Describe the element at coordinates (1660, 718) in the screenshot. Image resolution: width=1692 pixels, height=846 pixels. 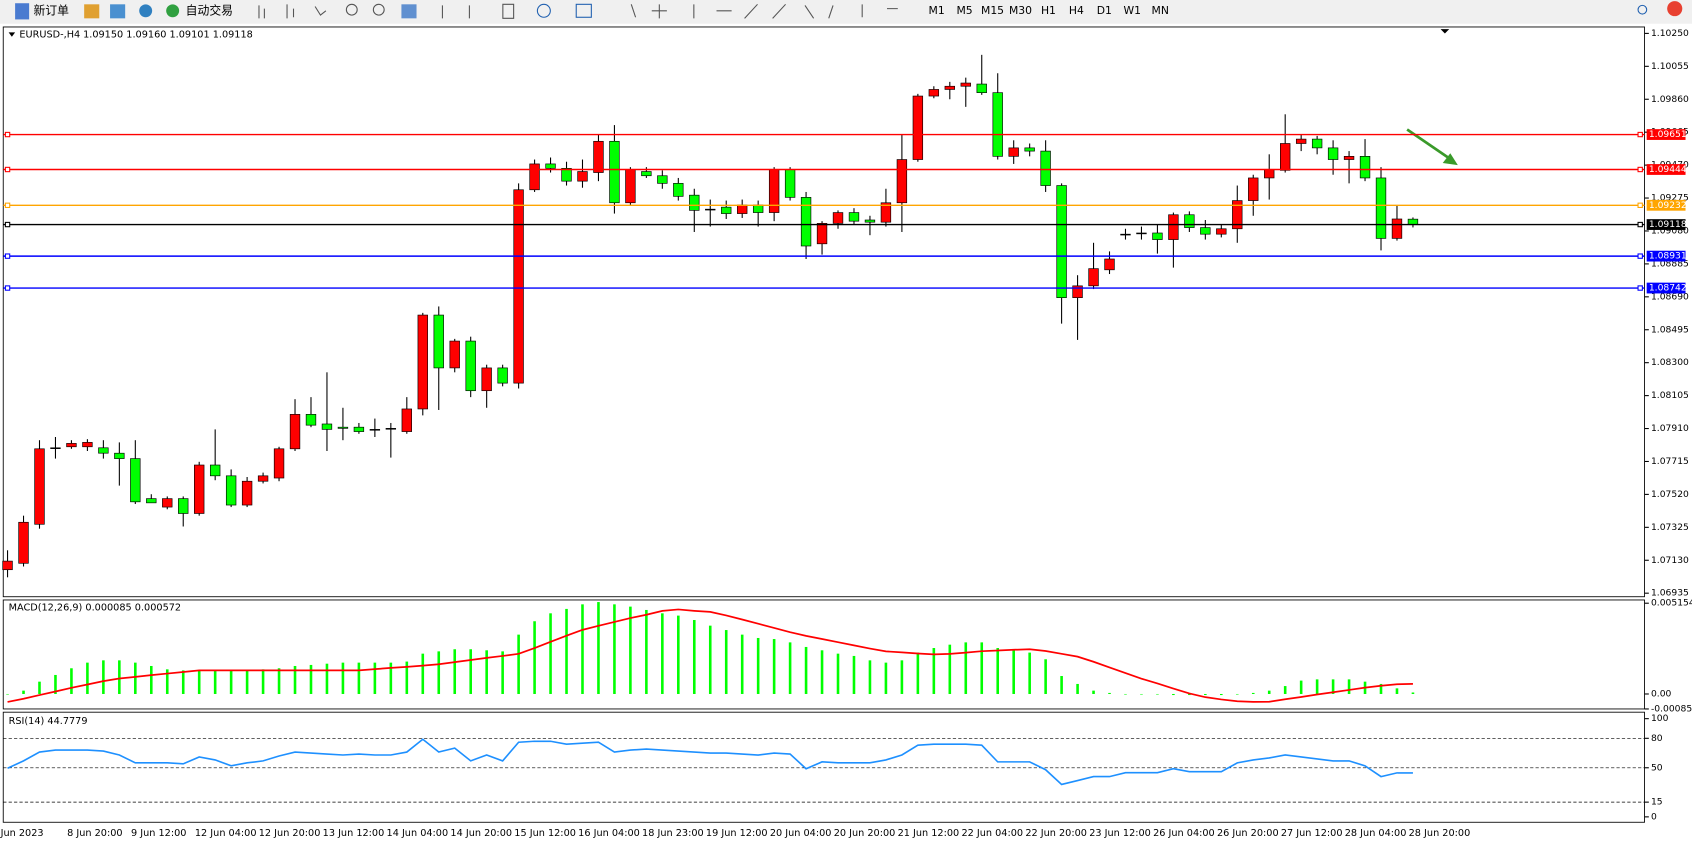
I see `y-tick-label: 100` at that location.